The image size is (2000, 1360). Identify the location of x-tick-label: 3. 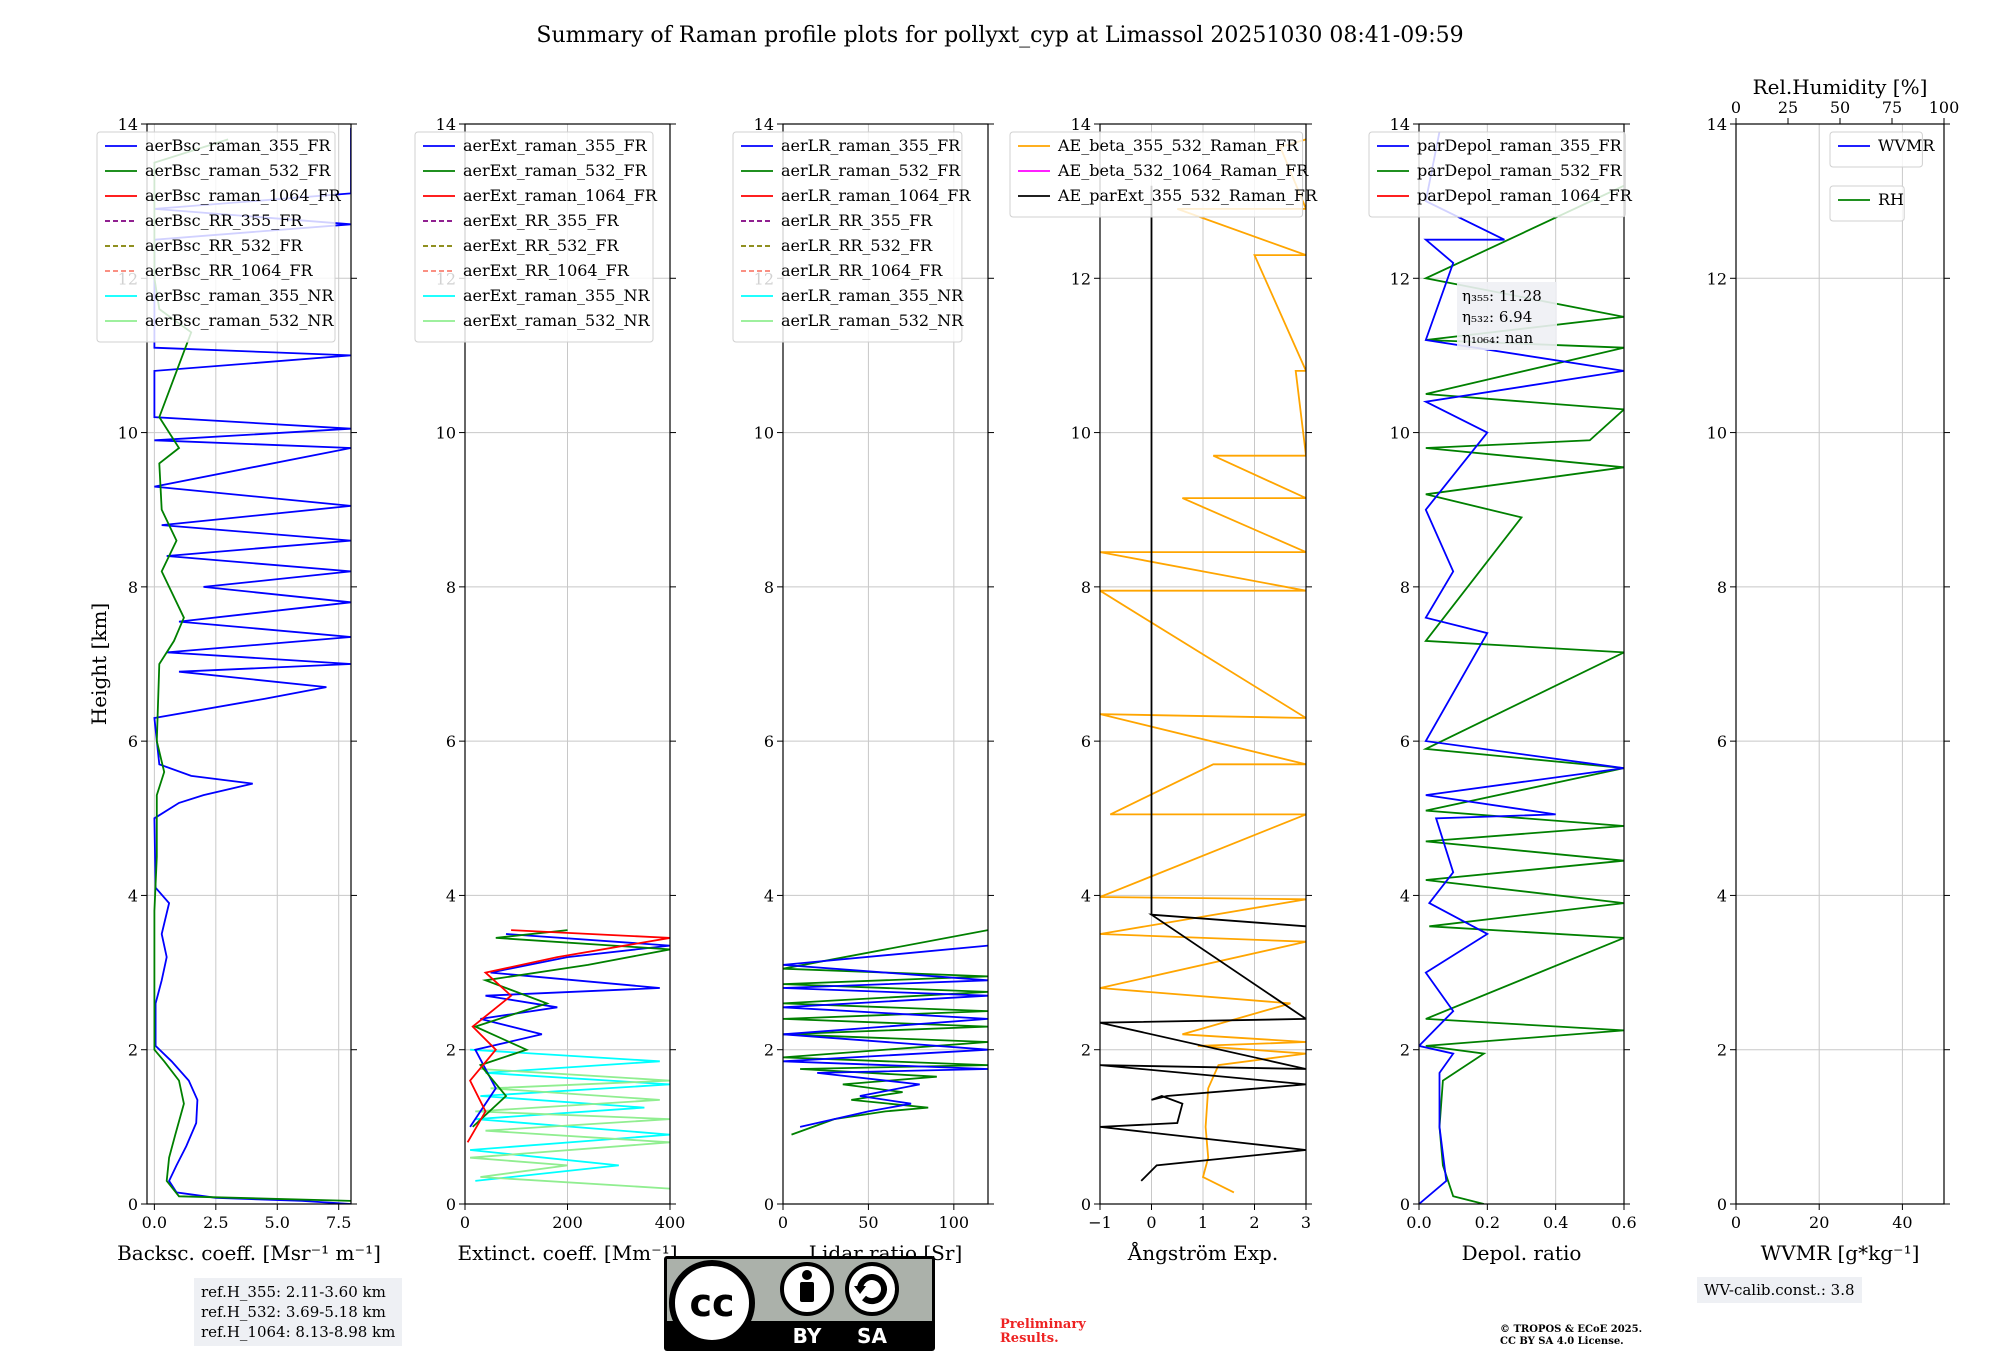
(1306, 1222).